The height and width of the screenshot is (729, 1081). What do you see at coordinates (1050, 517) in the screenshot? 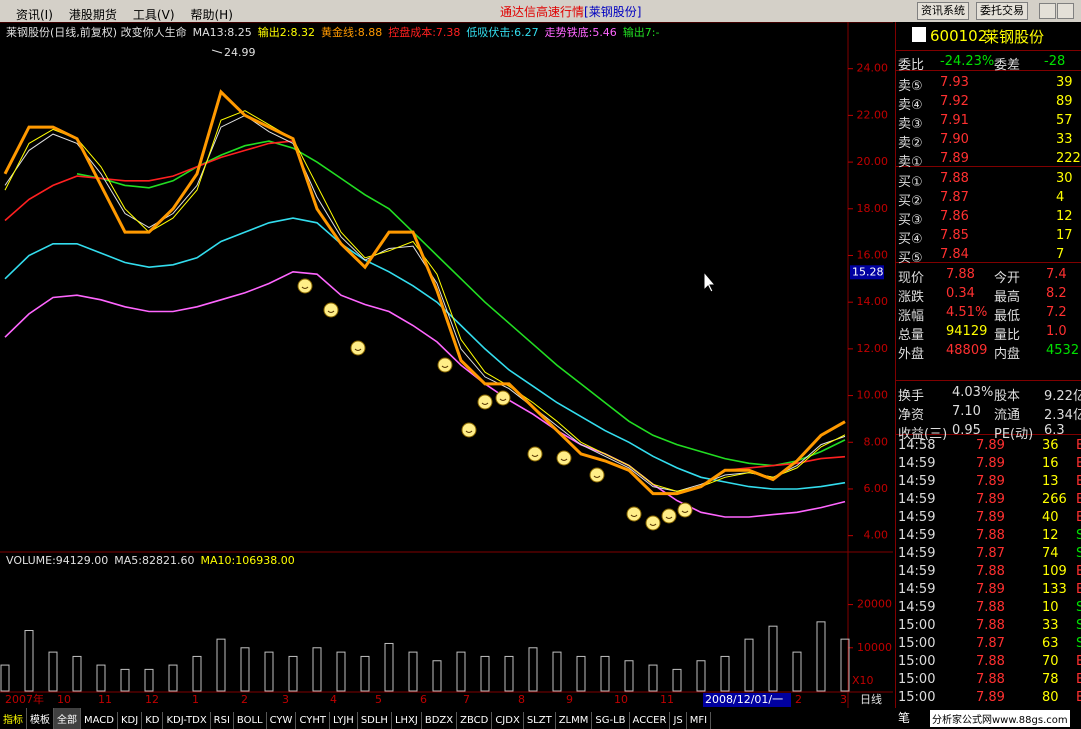
I see `tick-row-cell: 40` at bounding box center [1050, 517].